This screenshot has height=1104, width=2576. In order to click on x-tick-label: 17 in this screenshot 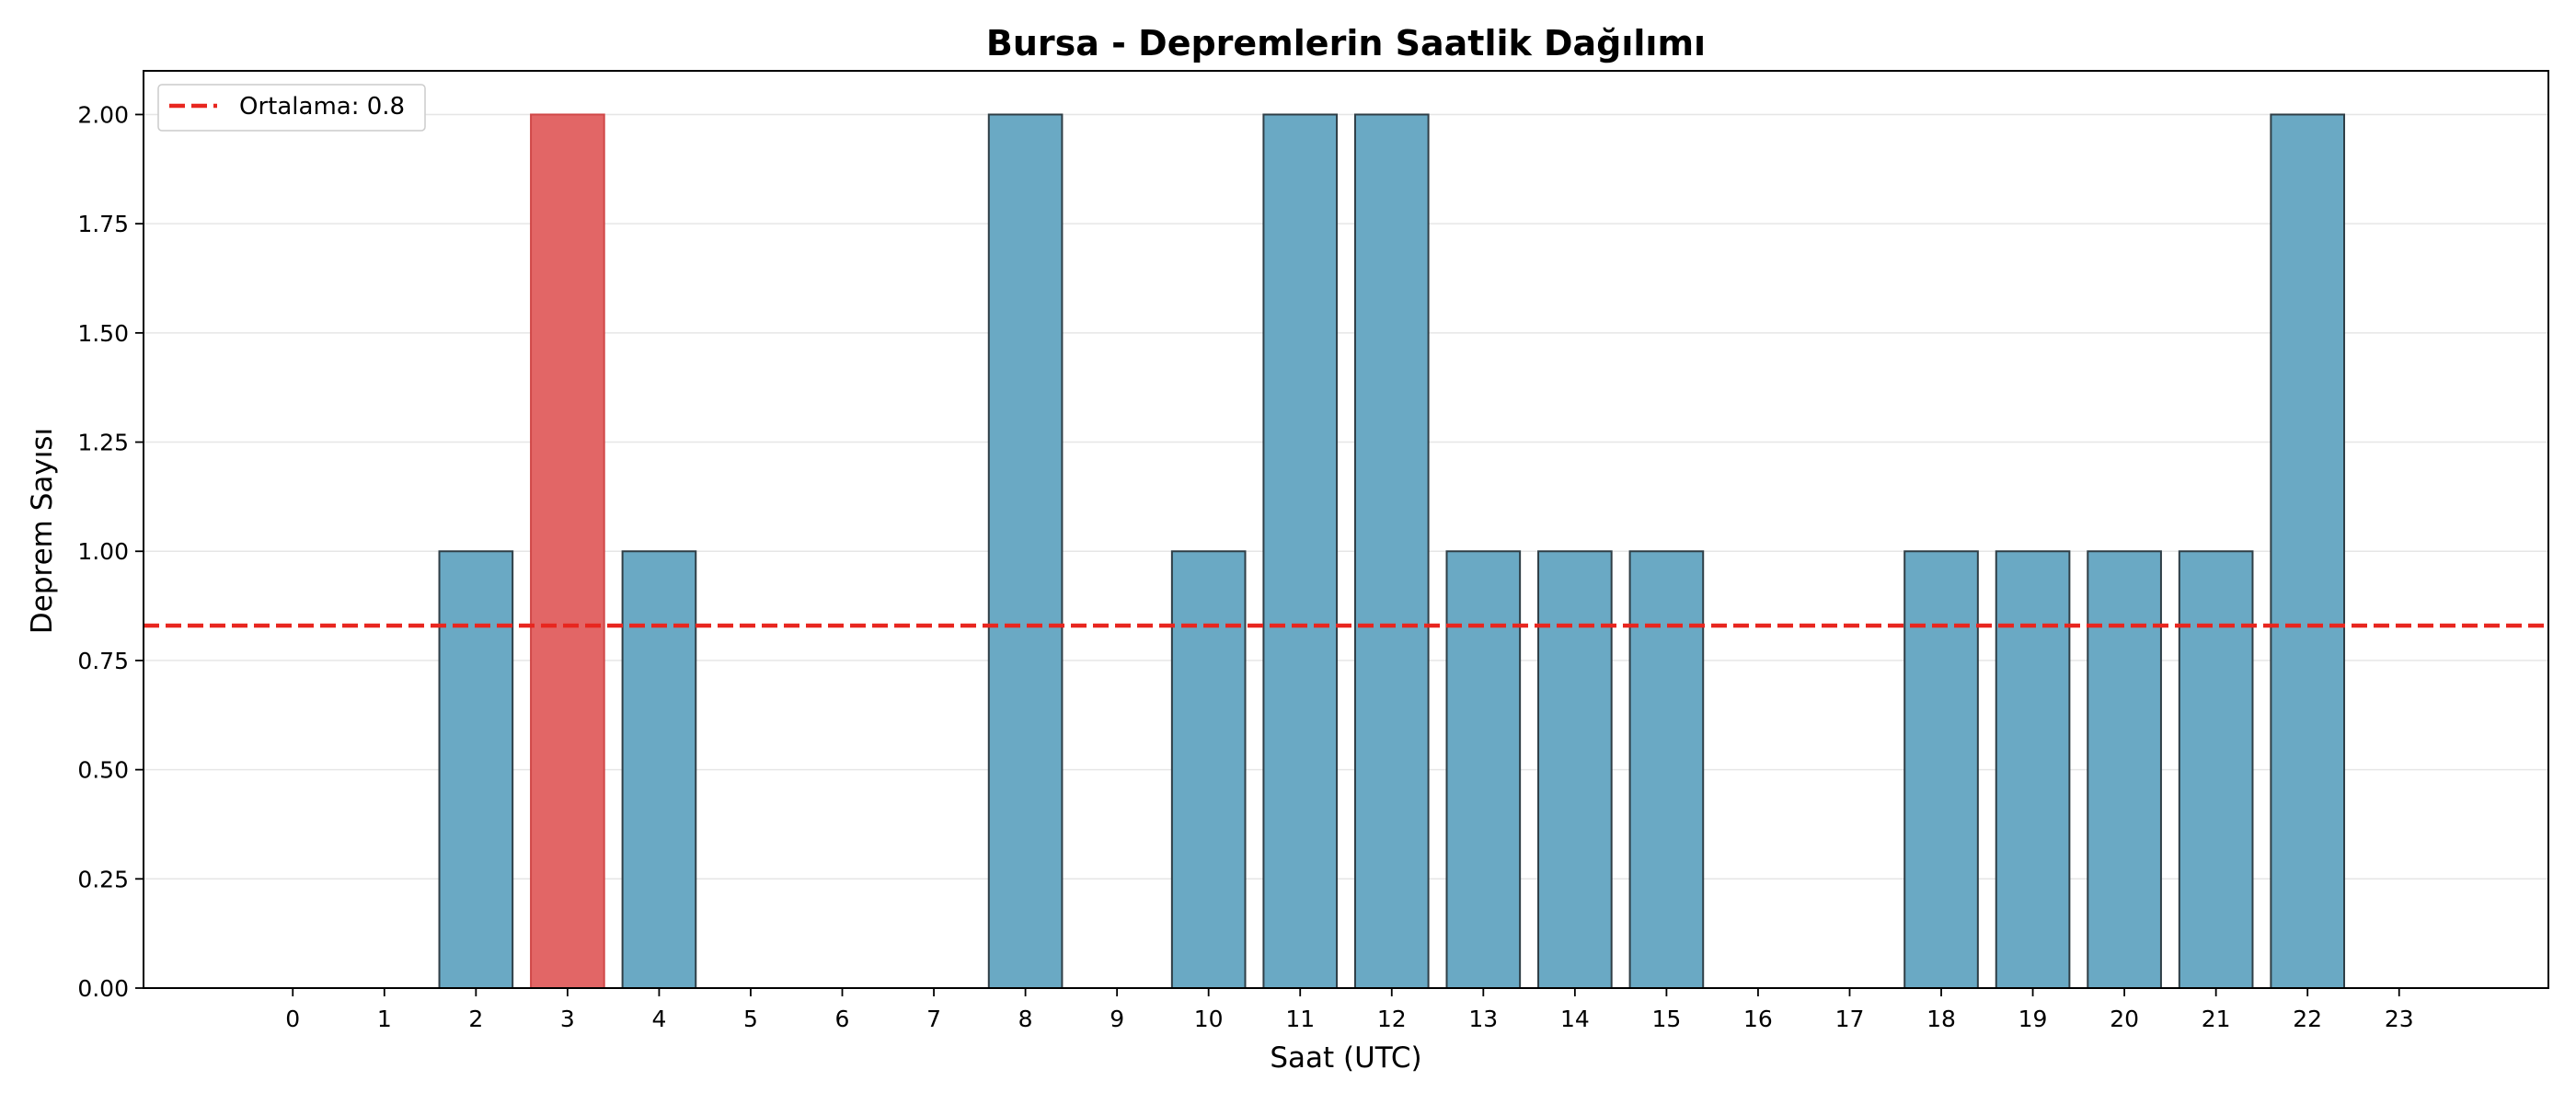, I will do `click(1850, 1019)`.